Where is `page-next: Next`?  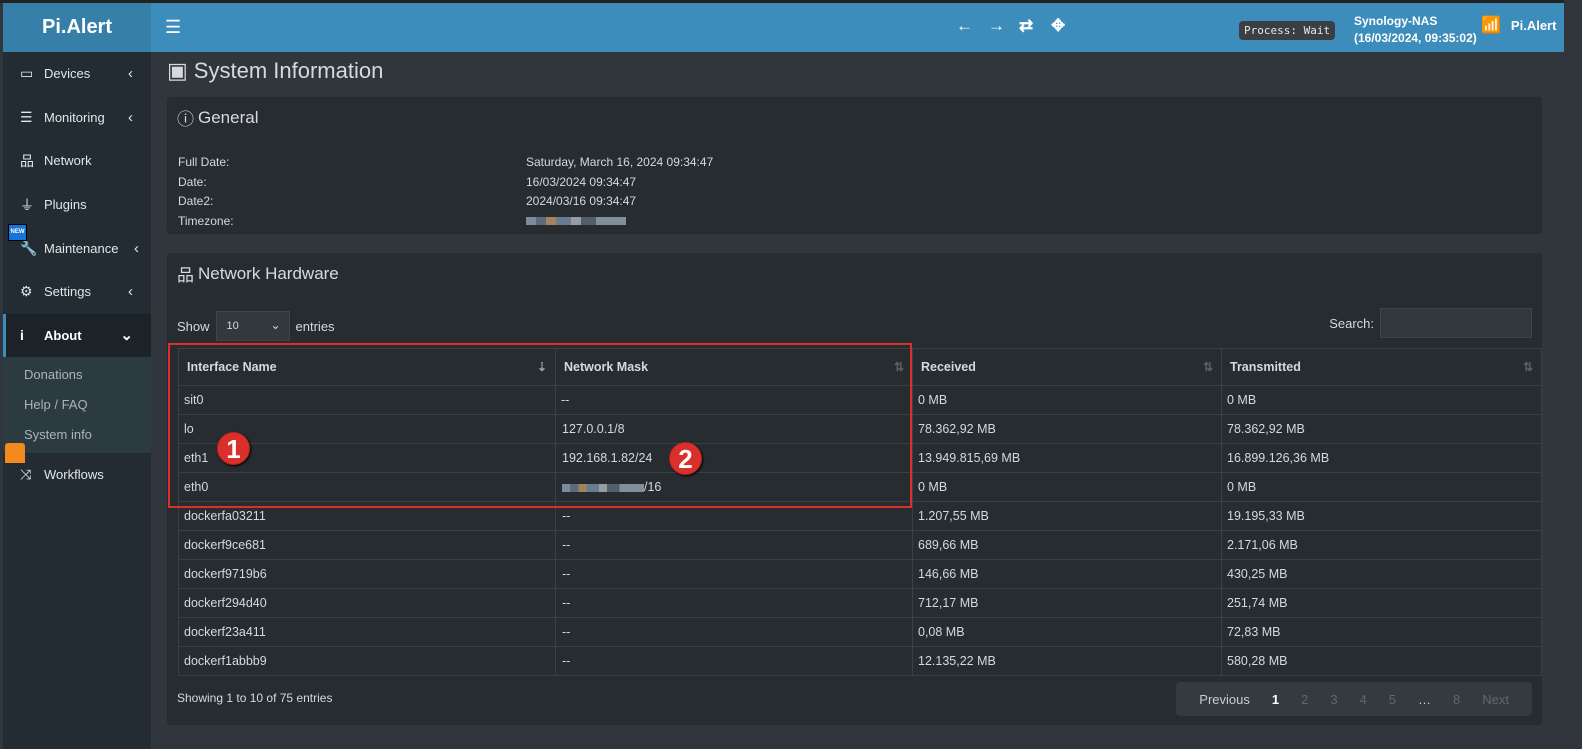
page-next: Next is located at coordinates (1495, 699).